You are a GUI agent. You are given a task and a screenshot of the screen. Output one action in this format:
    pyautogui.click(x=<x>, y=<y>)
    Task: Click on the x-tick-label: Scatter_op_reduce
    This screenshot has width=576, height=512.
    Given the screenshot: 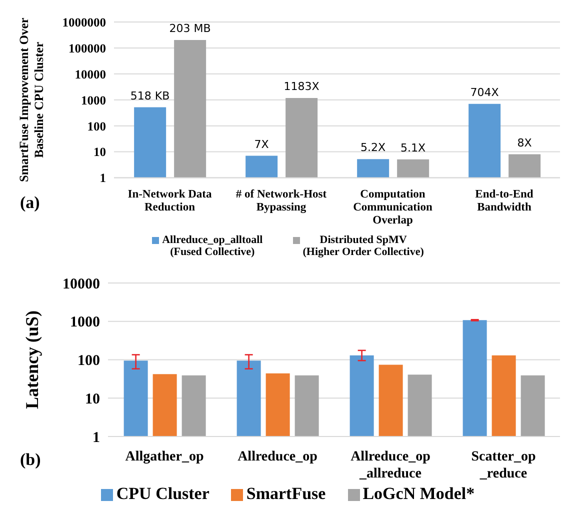 What is the action you would take?
    pyautogui.click(x=503, y=465)
    